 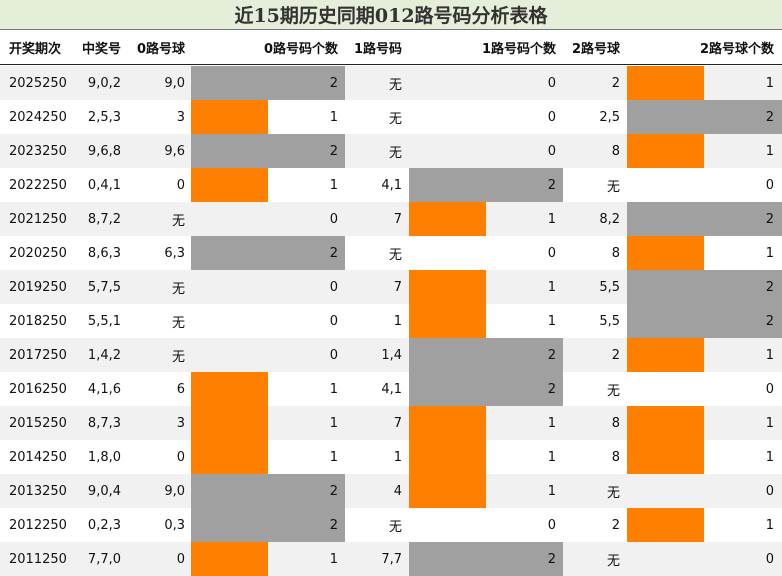 What do you see at coordinates (391, 15) in the screenshot?
I see `table-title: 近15期历史同期012路号码分析表格` at bounding box center [391, 15].